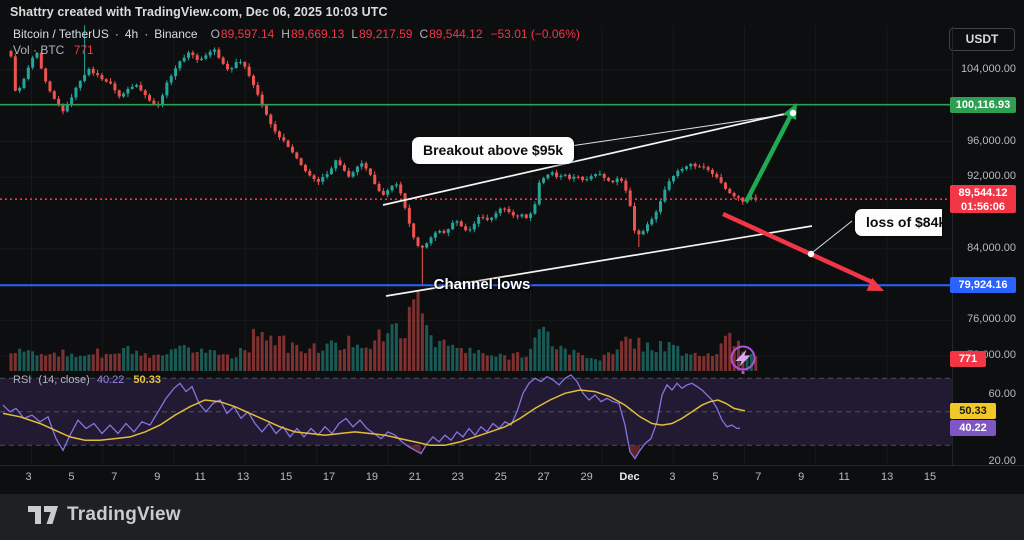  What do you see at coordinates (991, 319) in the screenshot?
I see `price-tick-label: 76,000.00` at bounding box center [991, 319].